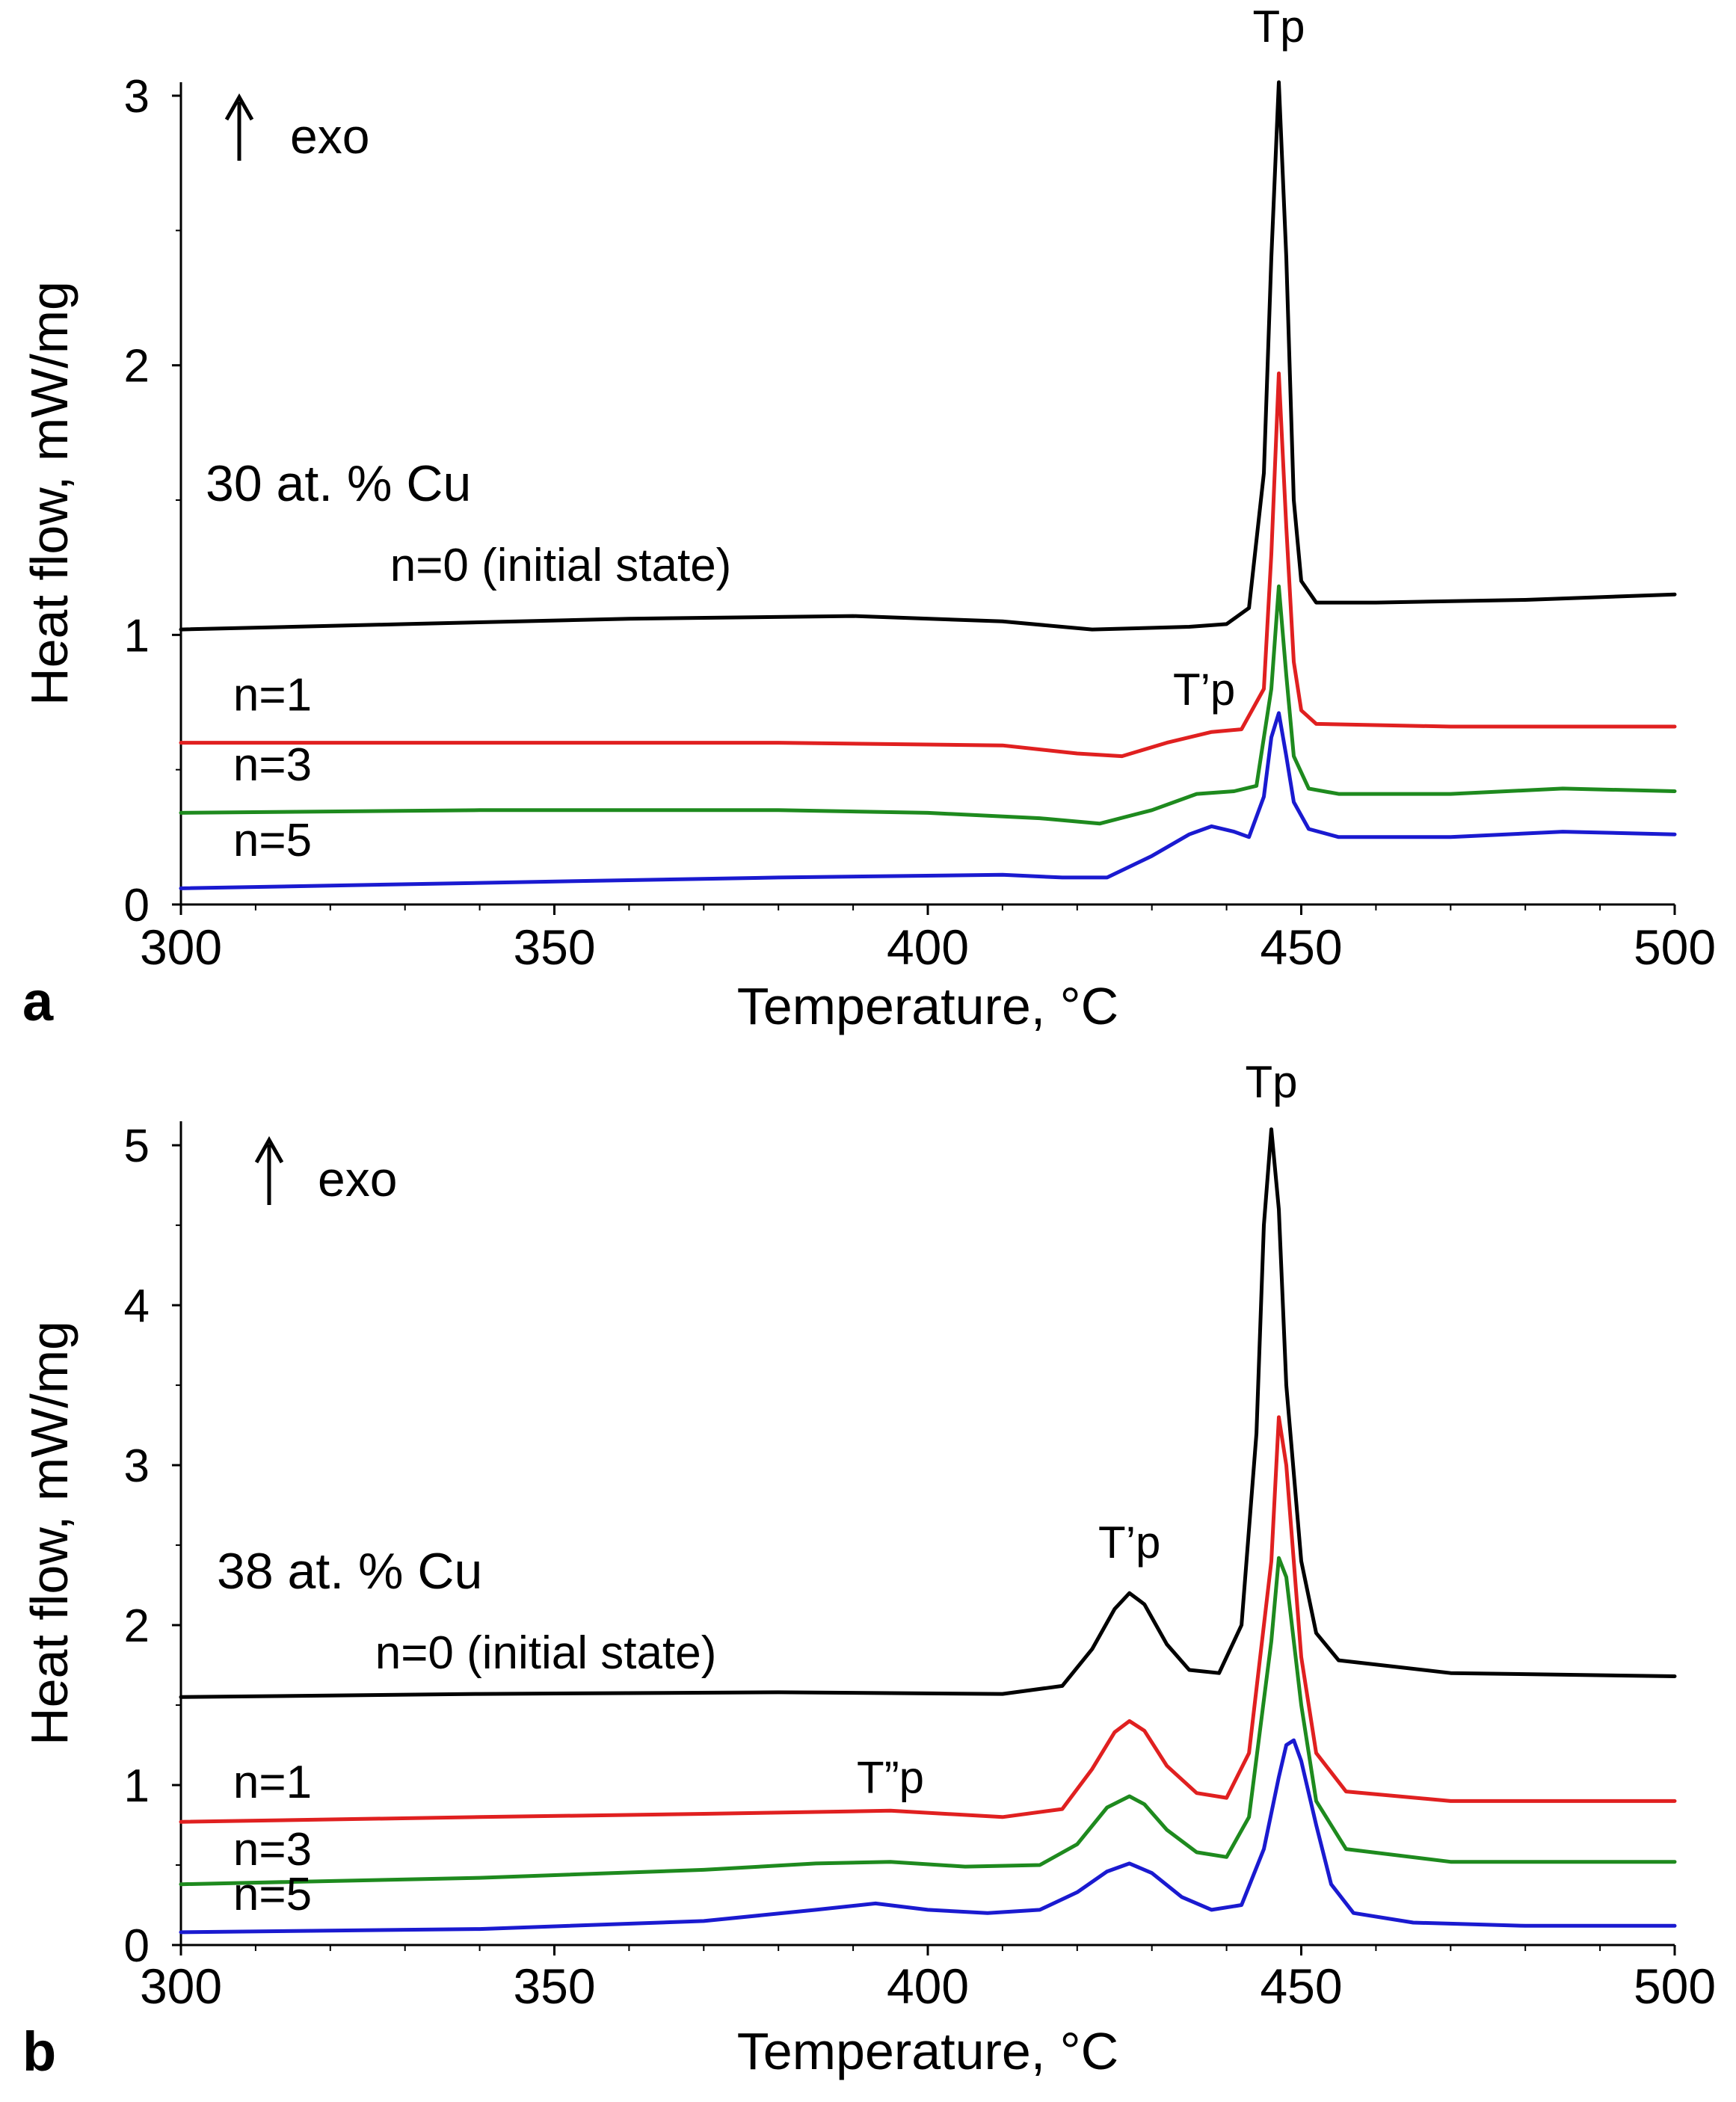  Describe the element at coordinates (137, 1146) in the screenshot. I see `y-tick-label: 5` at that location.